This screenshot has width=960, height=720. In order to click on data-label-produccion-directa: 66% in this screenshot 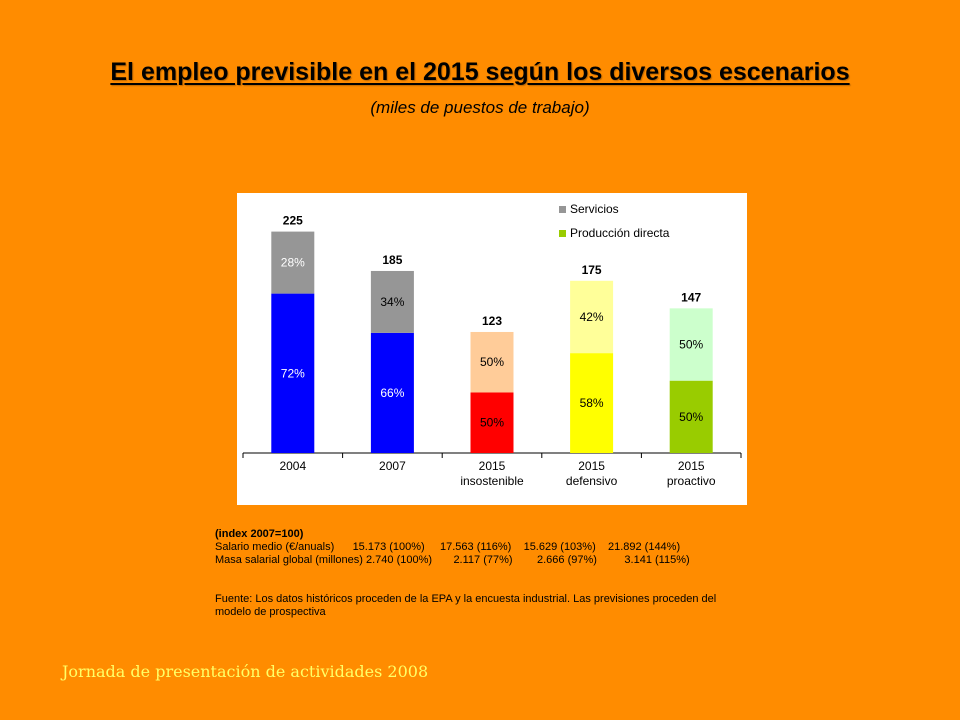, I will do `click(392, 393)`.